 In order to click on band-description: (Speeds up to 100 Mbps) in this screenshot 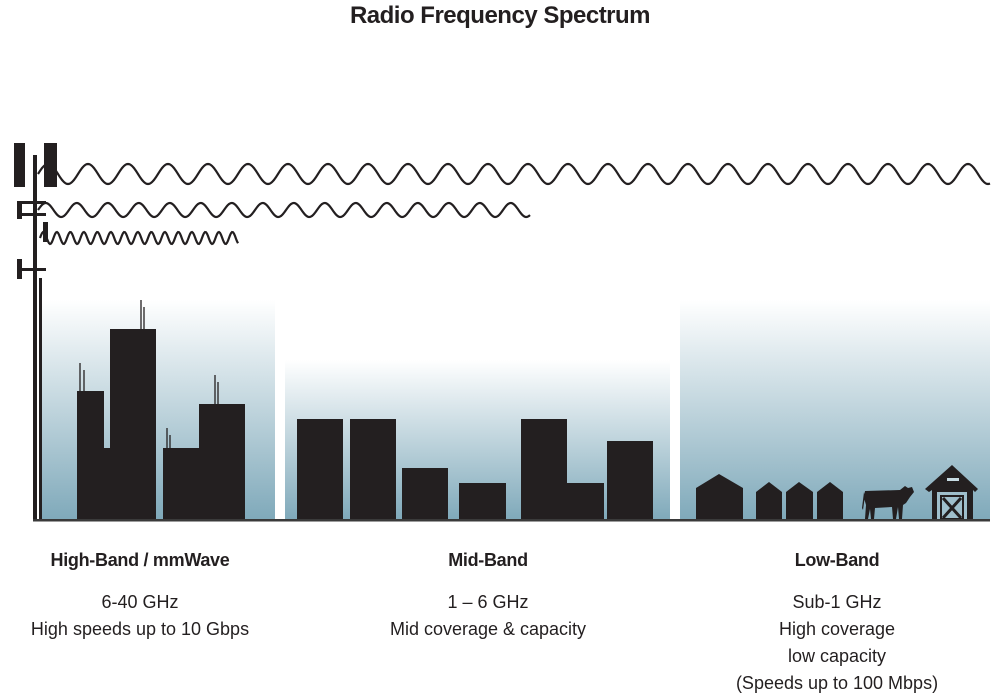, I will do `click(837, 683)`.